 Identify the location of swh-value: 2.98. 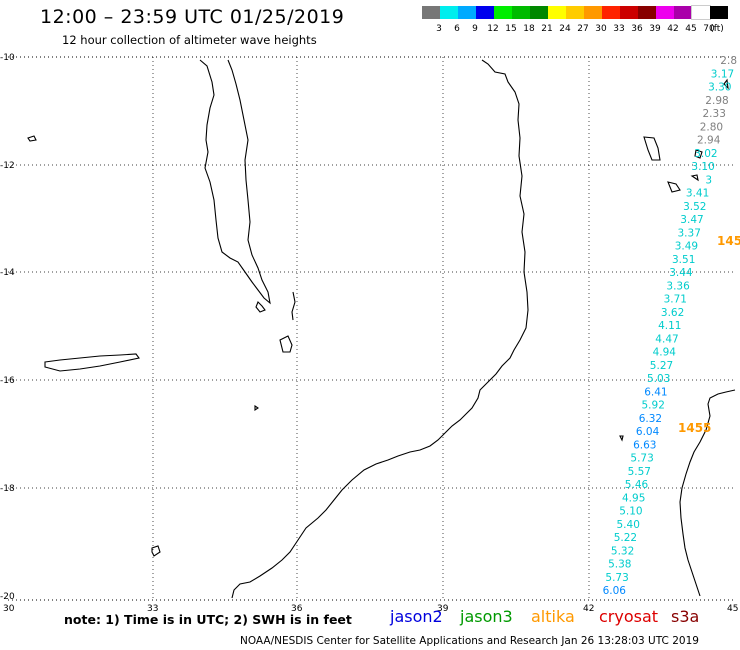
(716, 101).